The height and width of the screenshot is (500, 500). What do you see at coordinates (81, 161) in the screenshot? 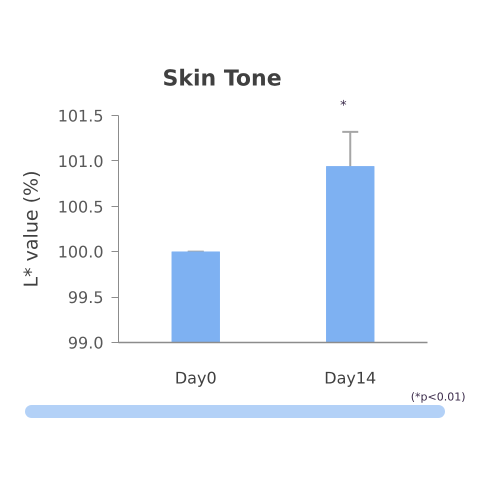
I see `y-tick-label: 101.0` at bounding box center [81, 161].